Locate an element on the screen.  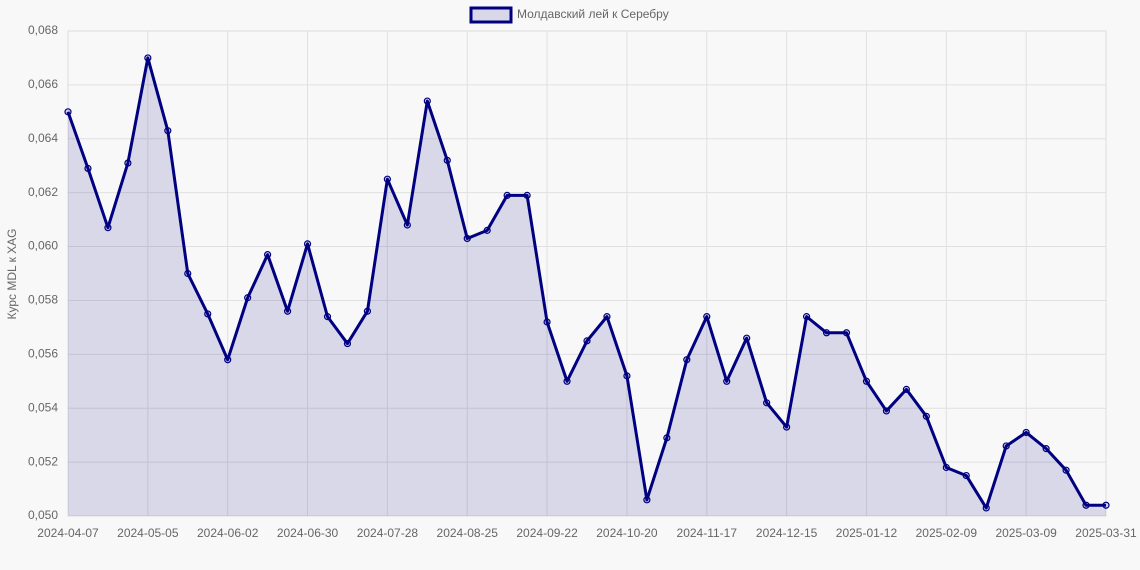
x-tick-label: 2024-08-25 is located at coordinates (468, 533).